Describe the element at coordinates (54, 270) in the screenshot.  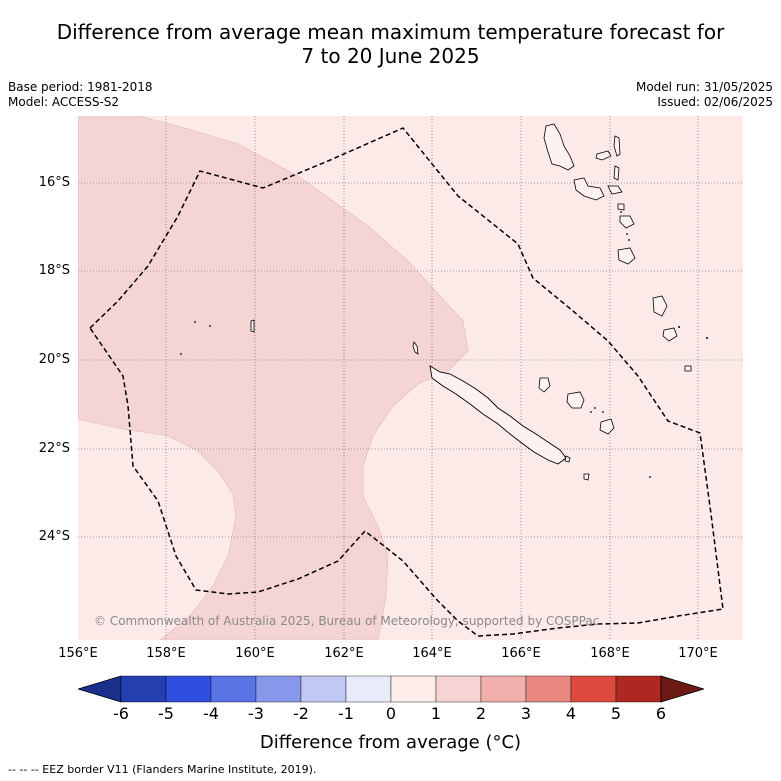
I see `lat-label-18s: 18°S` at that location.